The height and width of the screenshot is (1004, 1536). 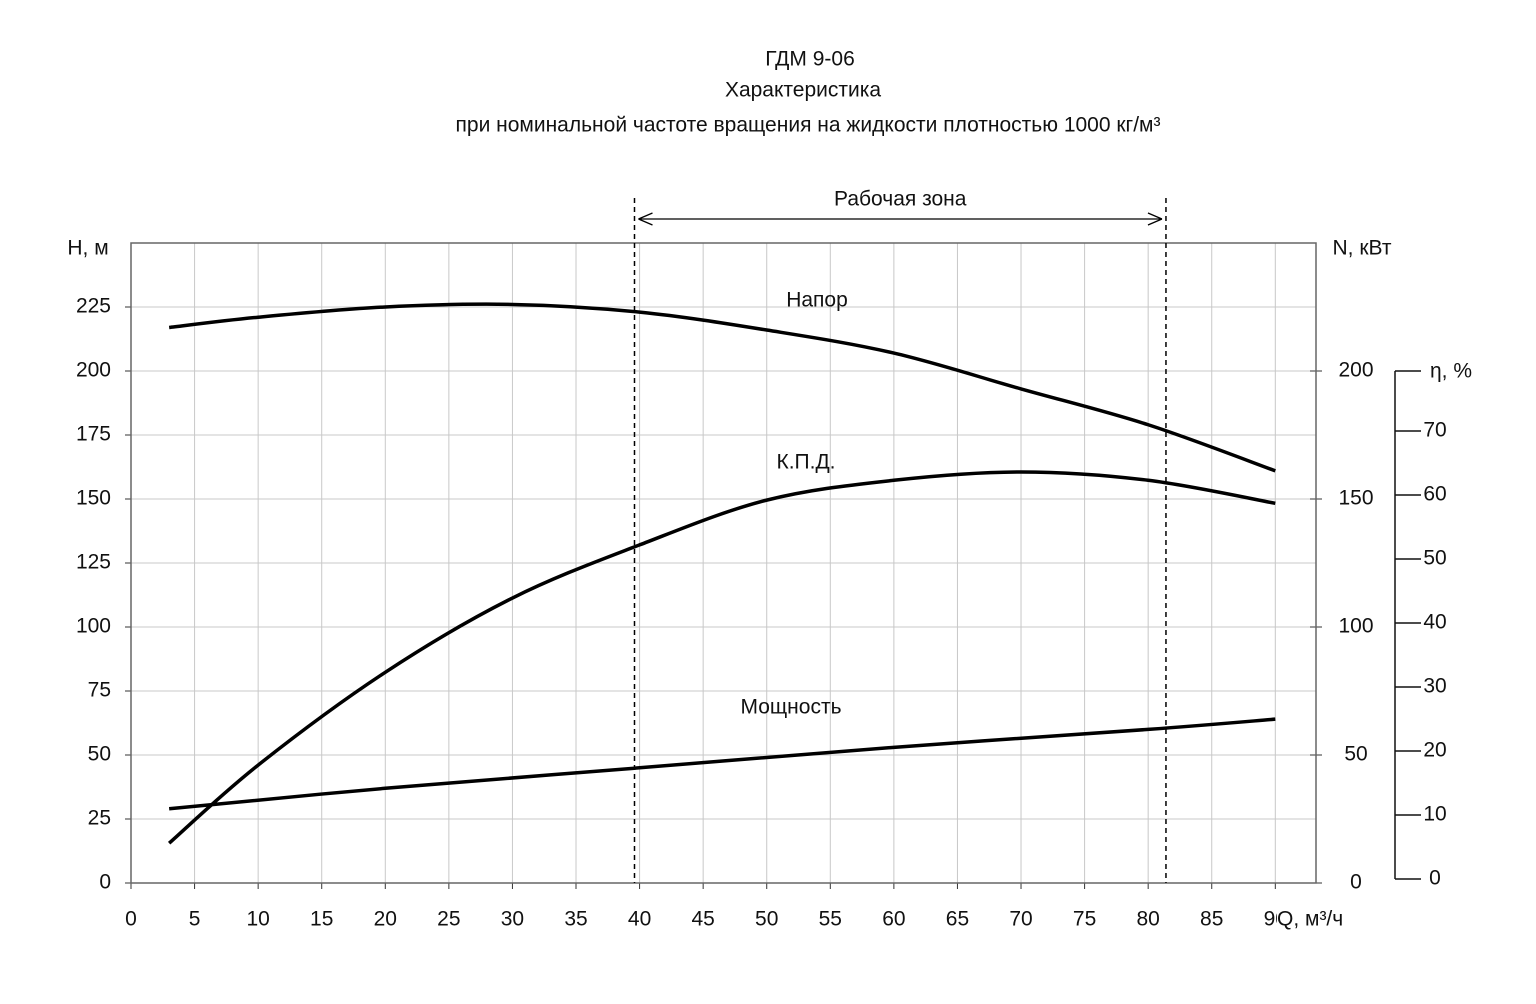 I want to click on work-zone-label: Рабочая зона, so click(x=900, y=199).